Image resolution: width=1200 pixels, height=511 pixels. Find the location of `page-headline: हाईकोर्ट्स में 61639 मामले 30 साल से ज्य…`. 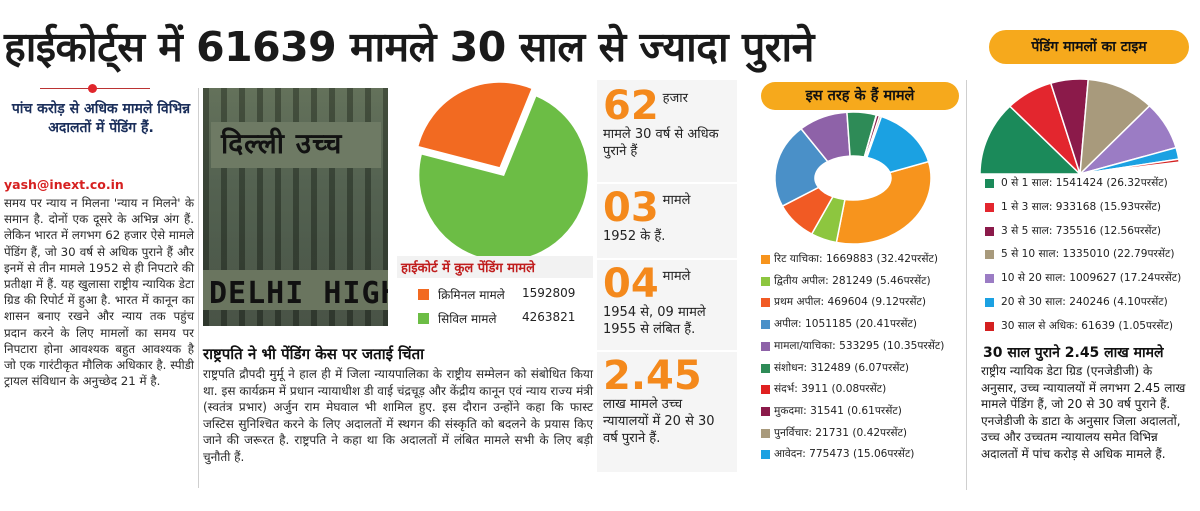

page-headline: हाईकोर्ट्स में 61639 मामले 30 साल से ज्य… is located at coordinates (409, 47).